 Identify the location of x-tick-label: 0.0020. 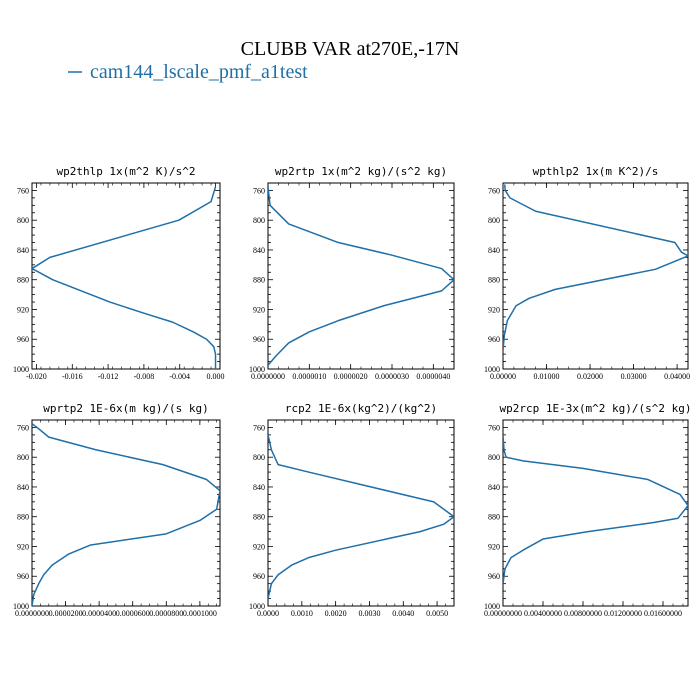
(336, 613).